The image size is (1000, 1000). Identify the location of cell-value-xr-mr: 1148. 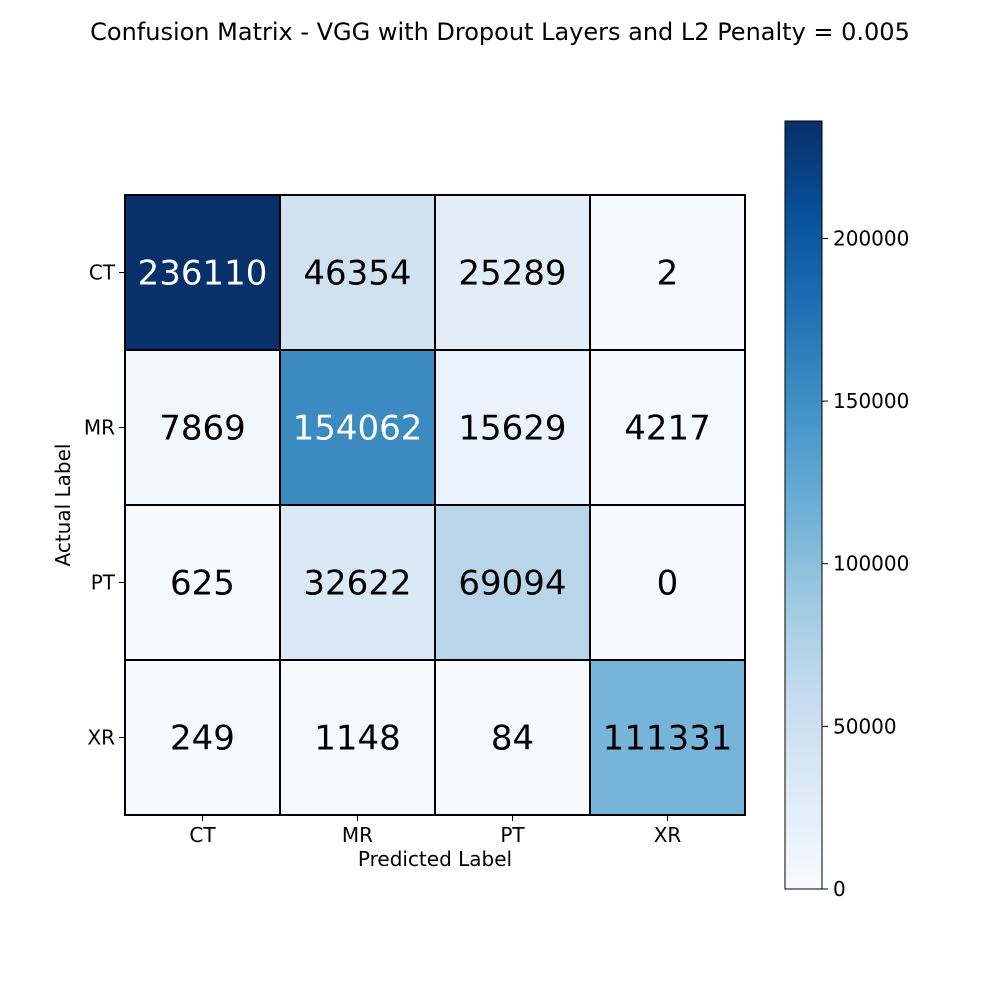
(357, 739).